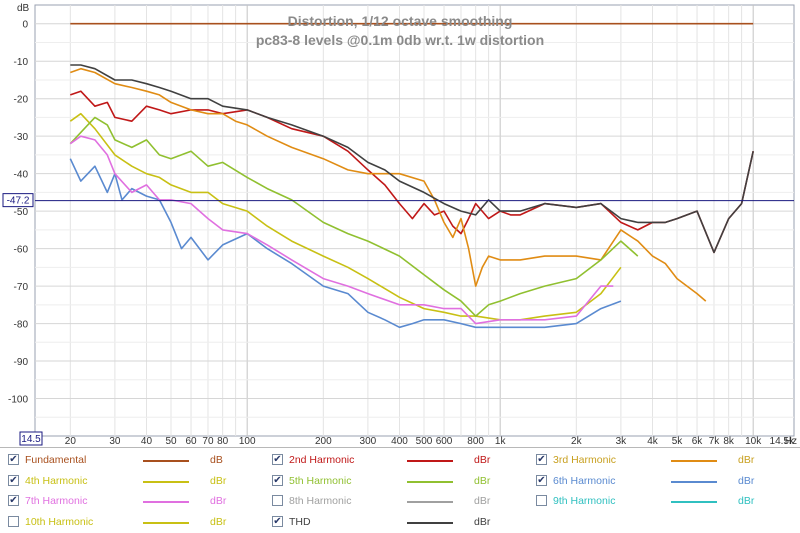 Image resolution: width=800 pixels, height=533 pixels. I want to click on y-tick-label: 0, so click(25, 25).